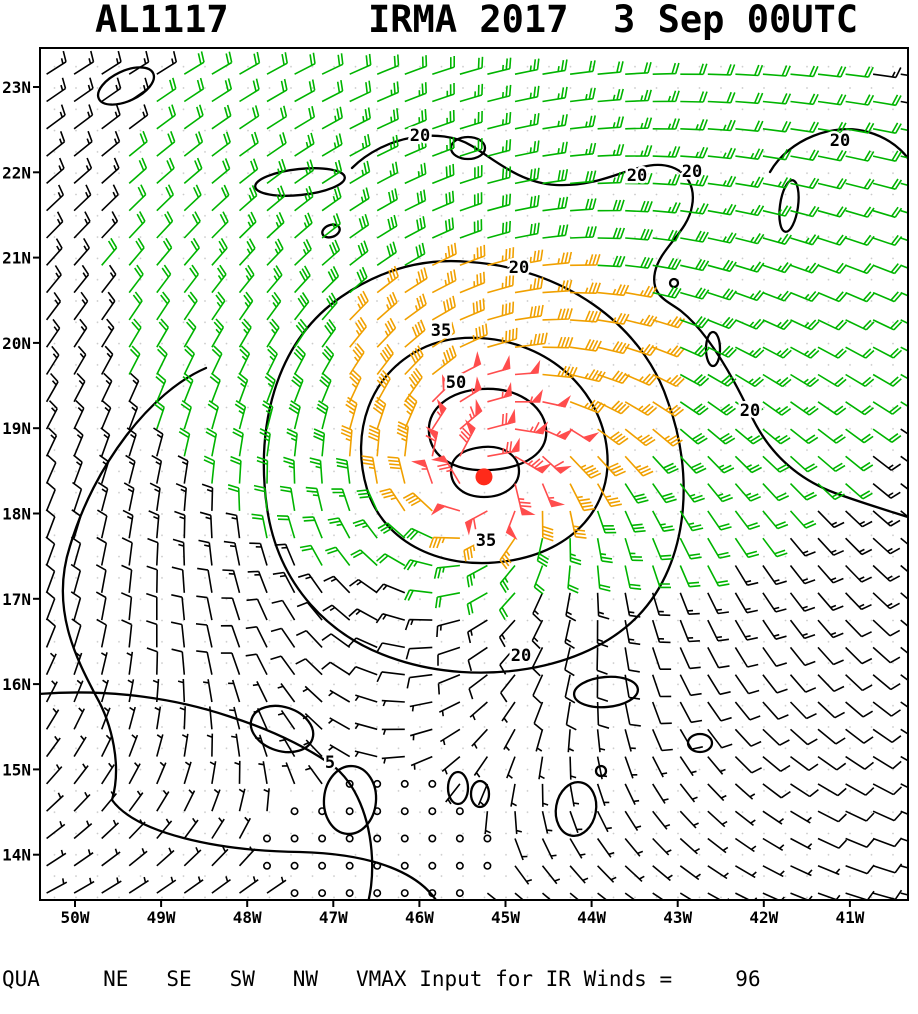 This screenshot has height=1014, width=918. What do you see at coordinates (16, 87) in the screenshot?
I see `y-tick-label: 23N` at bounding box center [16, 87].